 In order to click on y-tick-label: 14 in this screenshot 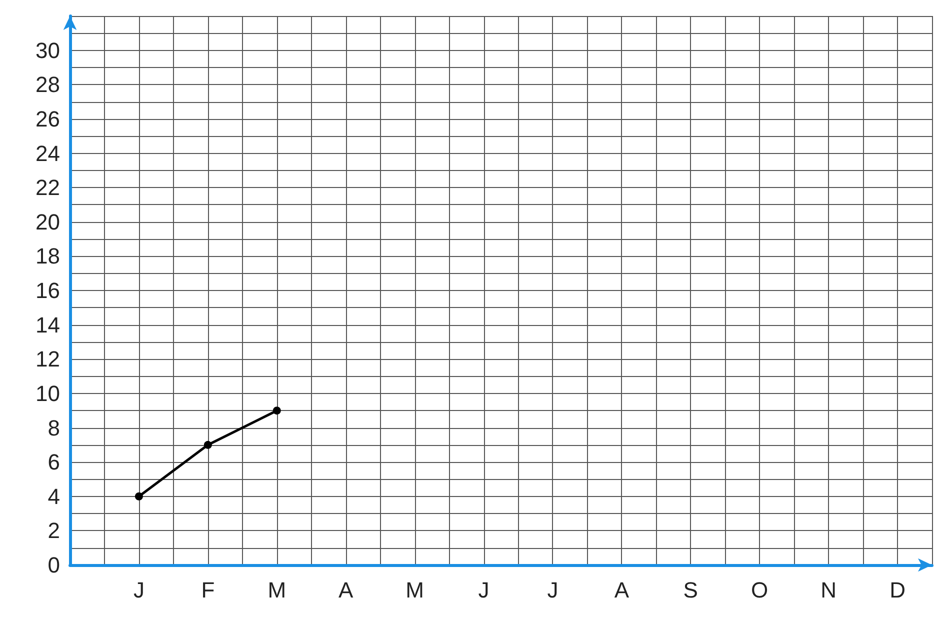, I will do `click(48, 325)`.